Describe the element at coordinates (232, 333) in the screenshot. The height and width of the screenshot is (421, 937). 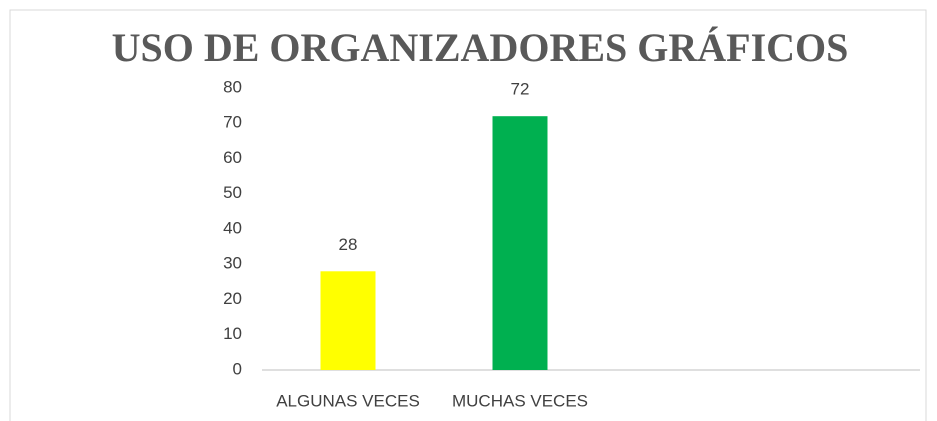
I see `y-tick-label: 10` at that location.